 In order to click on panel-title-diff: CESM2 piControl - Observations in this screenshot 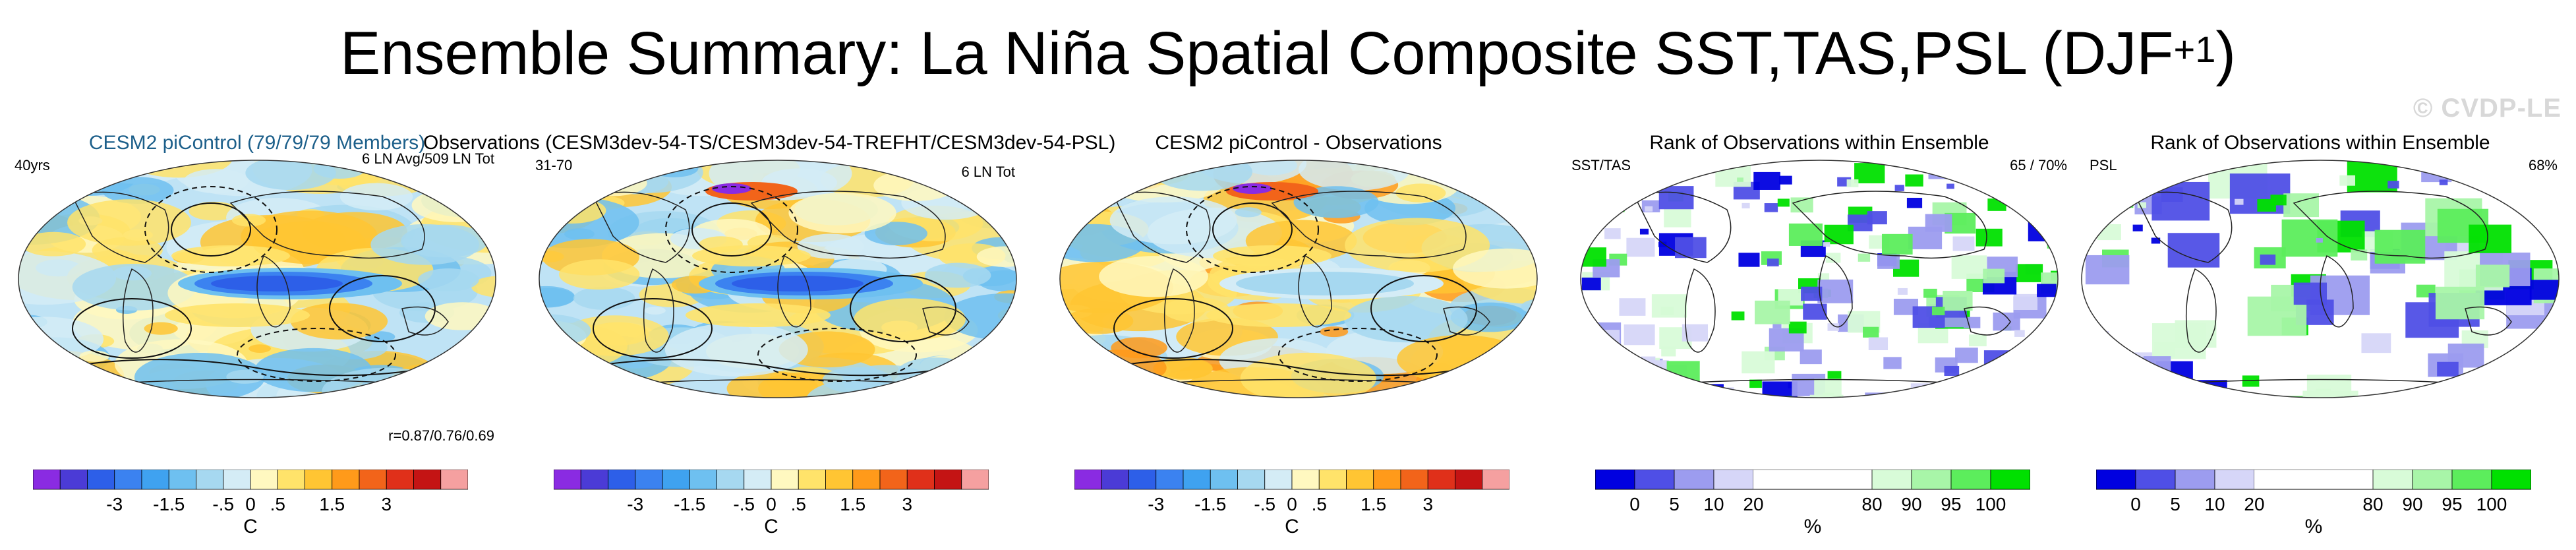, I will do `click(1299, 143)`.